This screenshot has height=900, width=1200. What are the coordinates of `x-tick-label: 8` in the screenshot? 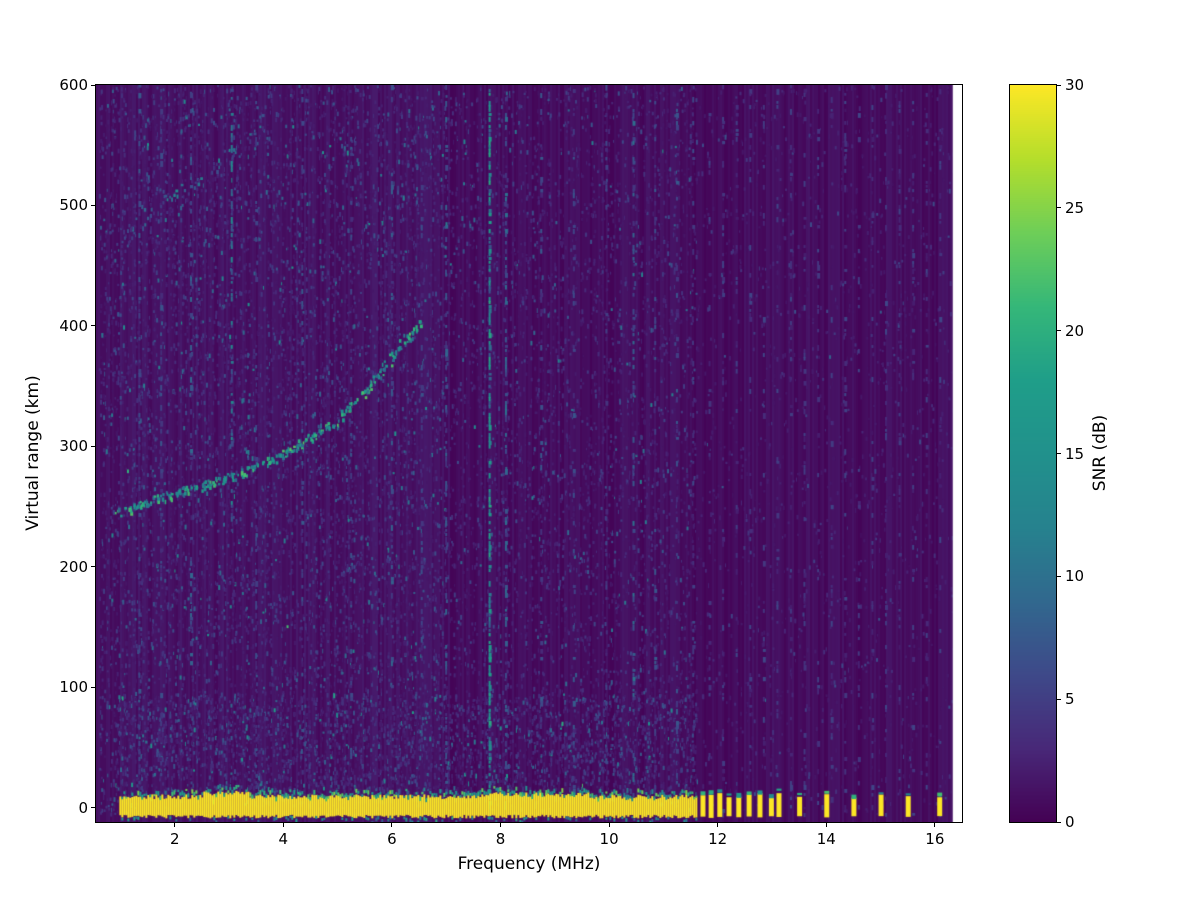 It's located at (500, 839).